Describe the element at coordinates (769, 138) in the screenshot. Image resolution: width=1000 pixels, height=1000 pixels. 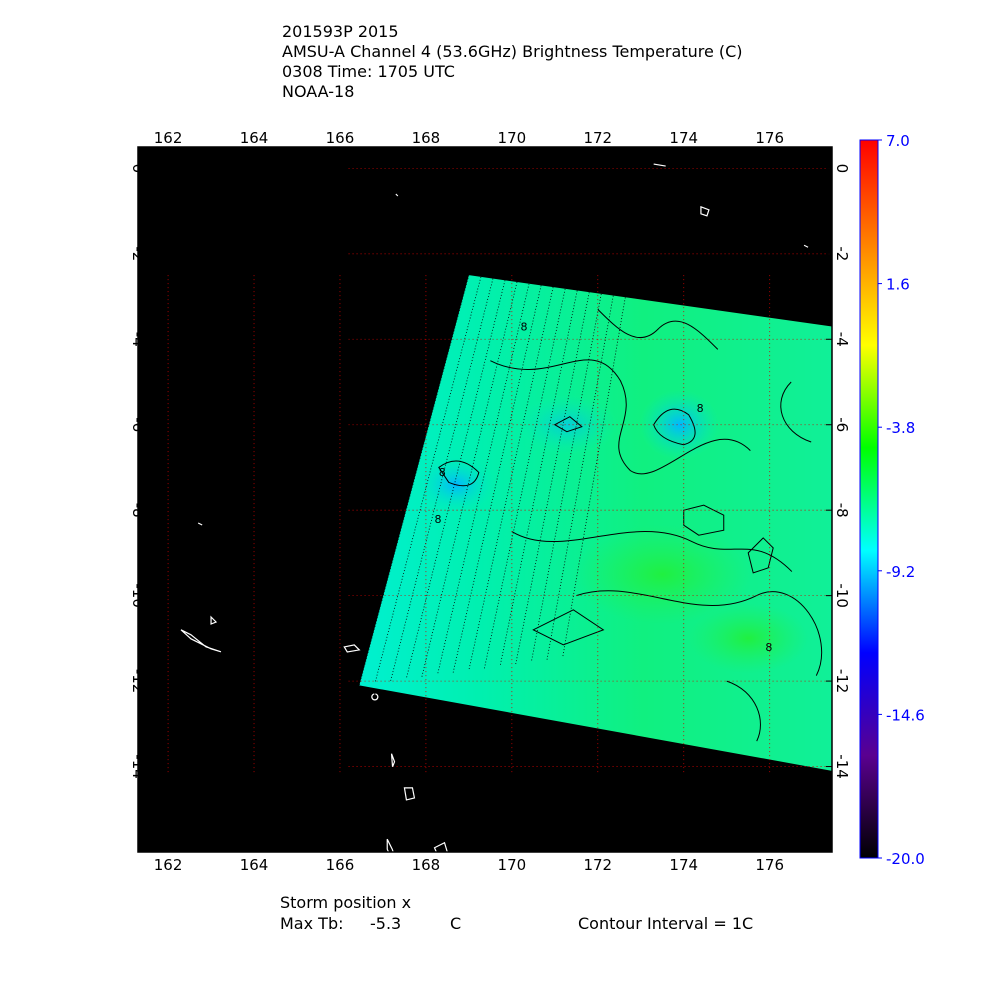
I see `x-tick-label-top: 176` at that location.